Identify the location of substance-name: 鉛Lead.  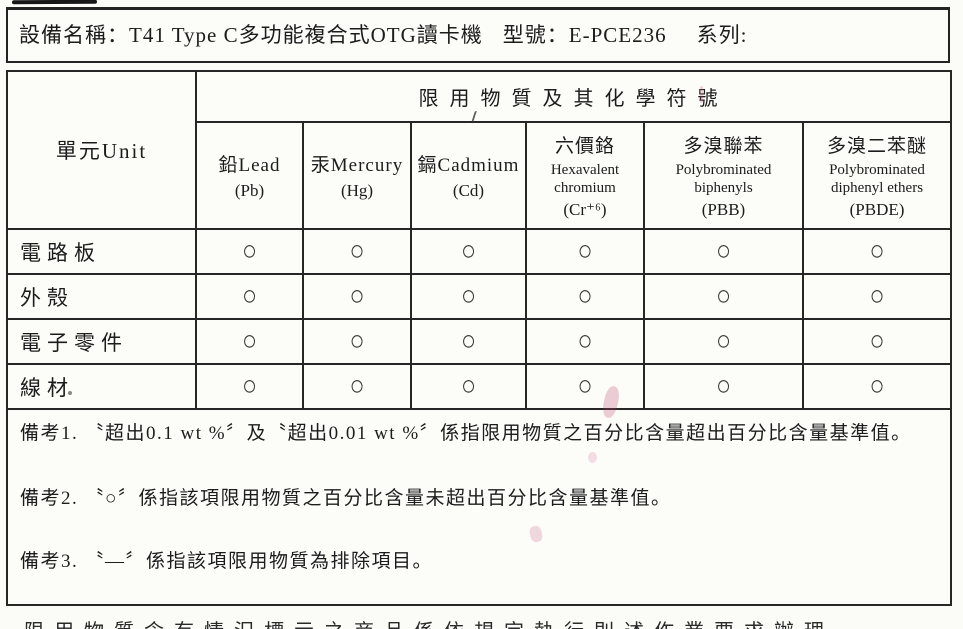
(249, 165).